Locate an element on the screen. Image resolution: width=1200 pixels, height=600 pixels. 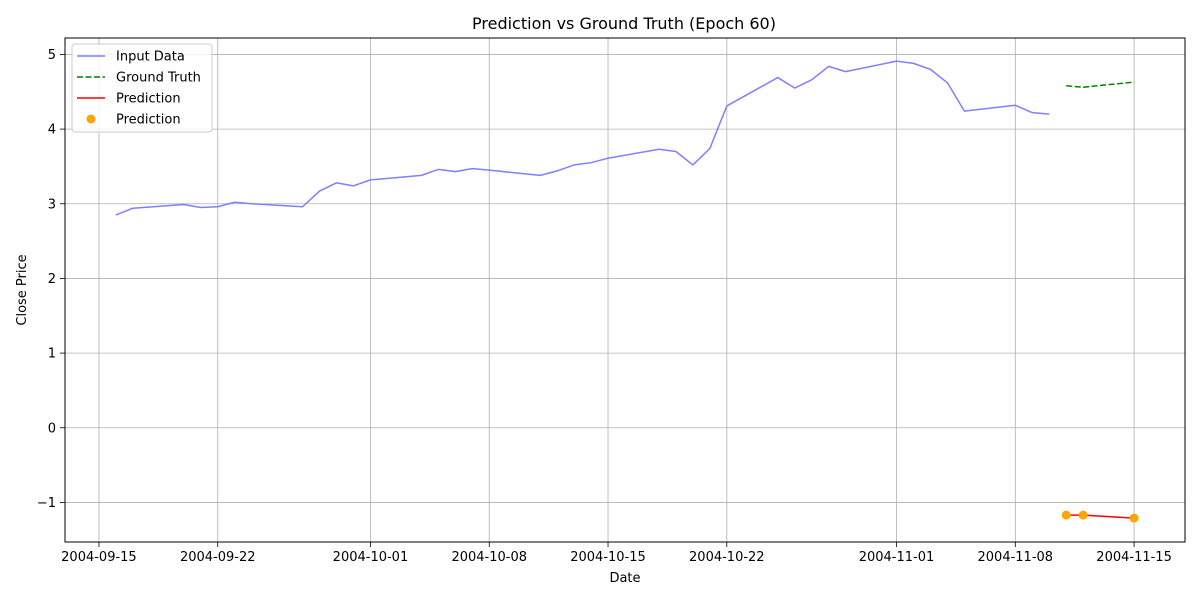
y-tick-label: 5 is located at coordinates (52, 55).